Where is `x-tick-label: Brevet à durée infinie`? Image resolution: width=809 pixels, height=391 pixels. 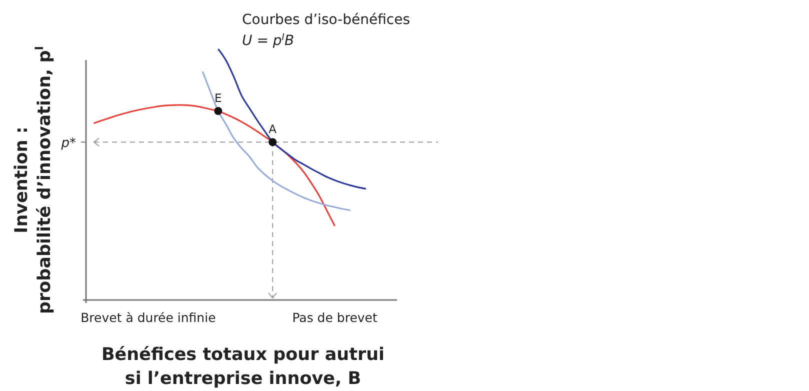
x-tick-label: Brevet à durée infinie is located at coordinates (148, 317).